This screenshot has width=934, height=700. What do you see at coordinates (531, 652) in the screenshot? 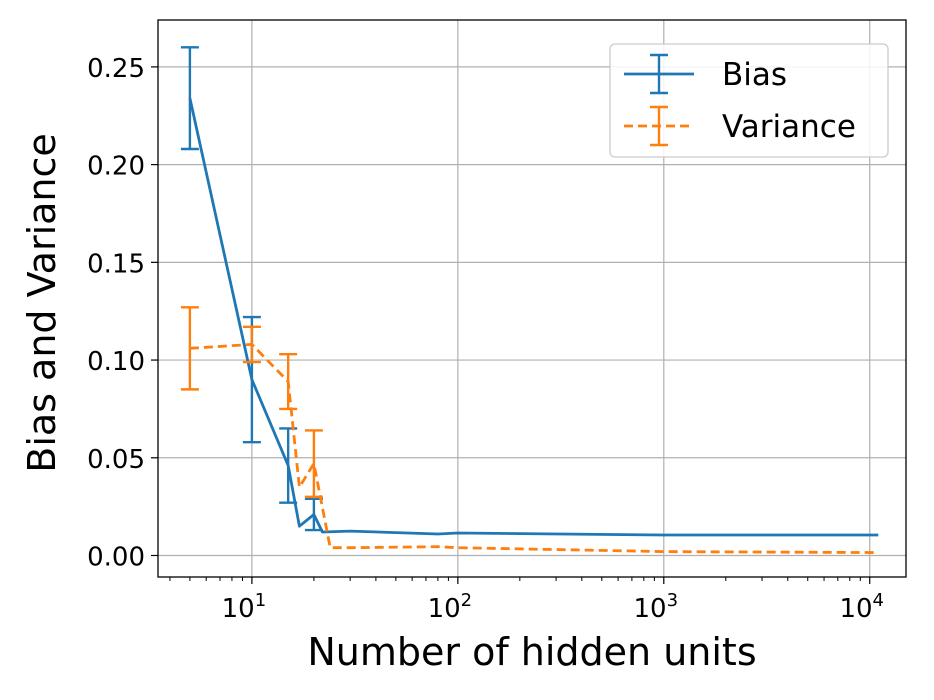
I see `x-axis-label: Number of hidden units` at bounding box center [531, 652].